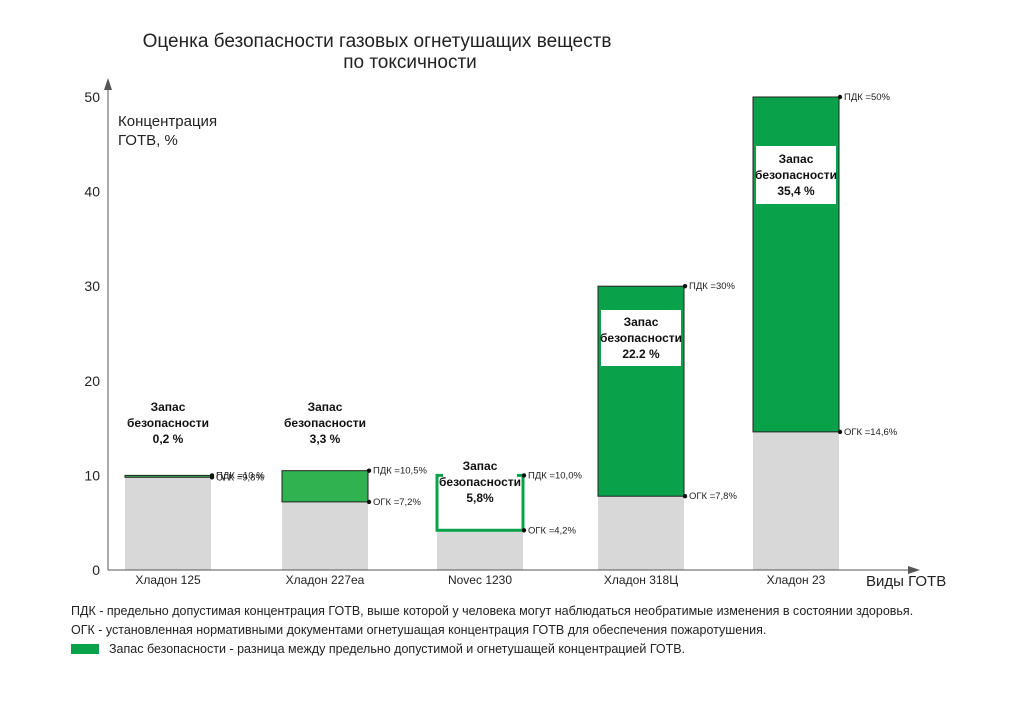 The height and width of the screenshot is (710, 1024). What do you see at coordinates (92, 286) in the screenshot?
I see `y-tick-label: 30` at bounding box center [92, 286].